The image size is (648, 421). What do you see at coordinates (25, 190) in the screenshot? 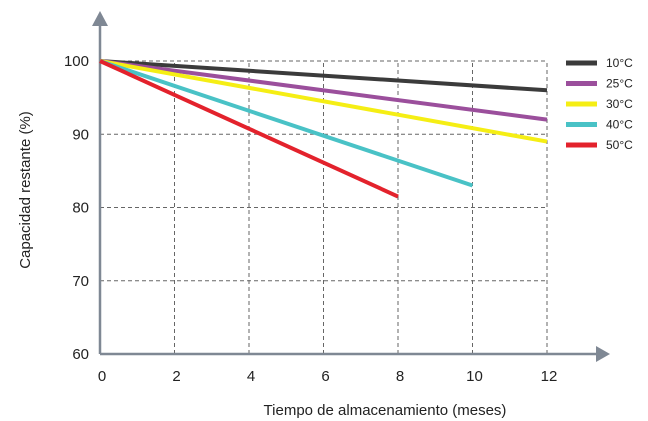
I see `y-axis-title: Capacidad restante (%)` at bounding box center [25, 190].